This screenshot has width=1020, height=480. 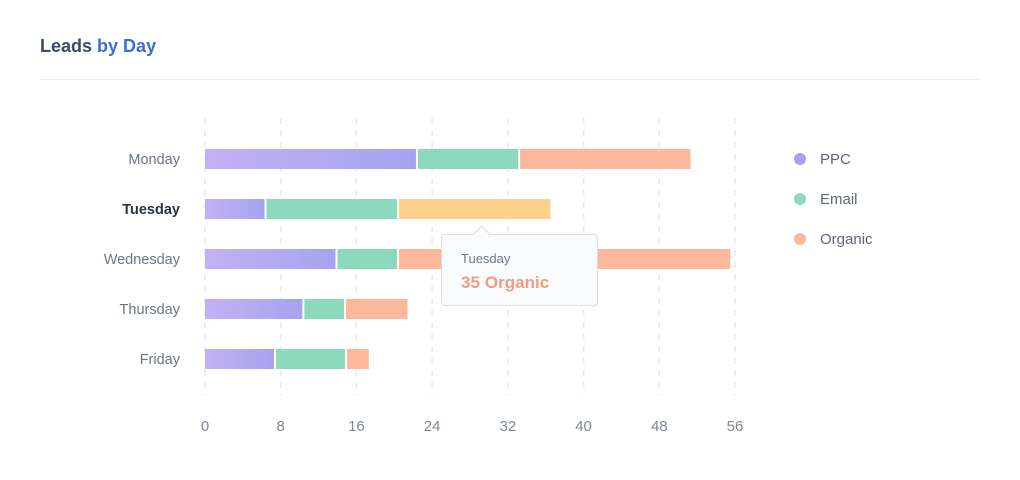 I want to click on chart-title: Leads by Day, so click(x=98, y=46).